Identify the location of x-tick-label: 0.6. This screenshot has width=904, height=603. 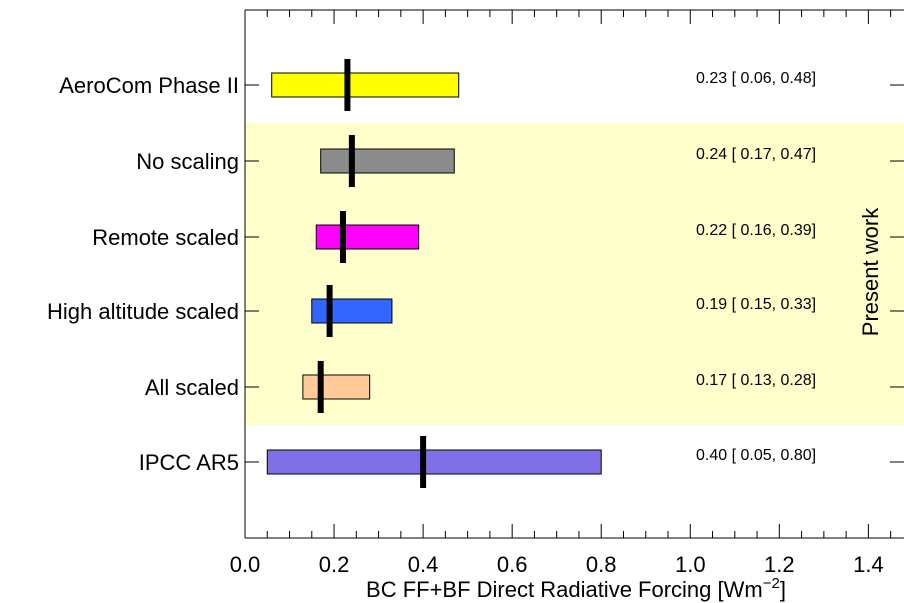
(512, 564).